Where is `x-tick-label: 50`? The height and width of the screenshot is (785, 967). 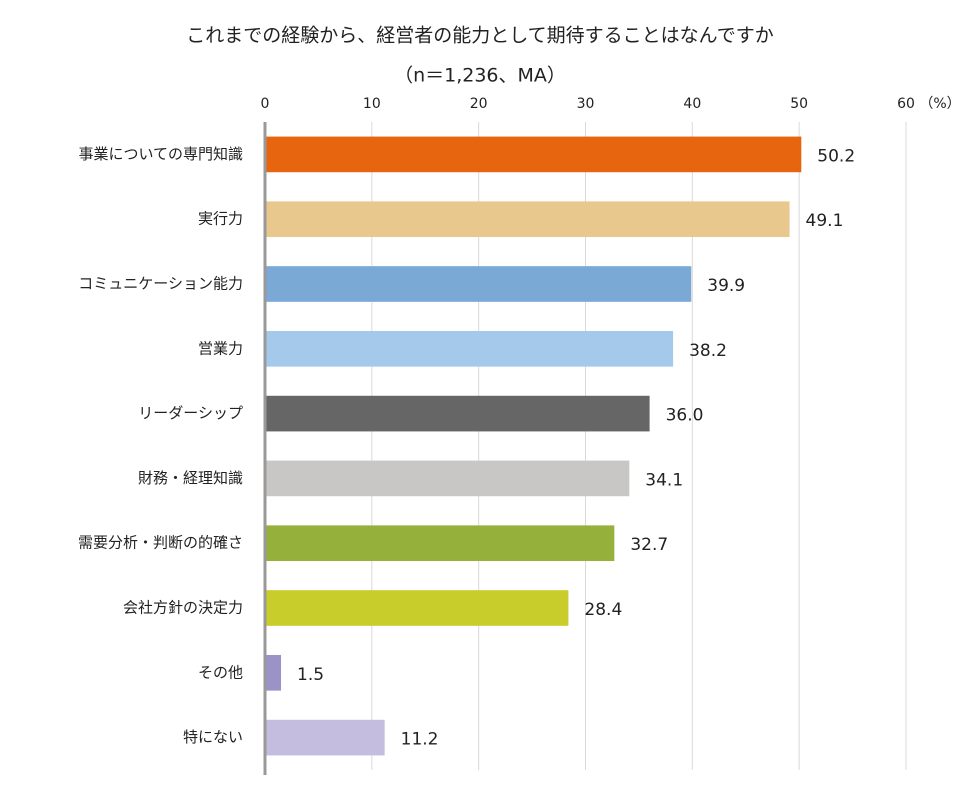 x-tick-label: 50 is located at coordinates (799, 104).